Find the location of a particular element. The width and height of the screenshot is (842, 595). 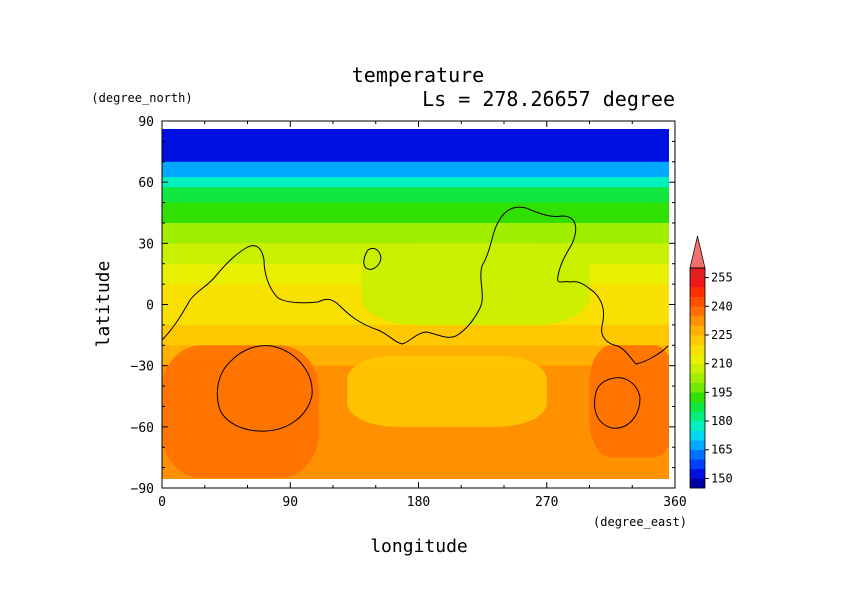

colorbar-tick-label: 150 is located at coordinates (722, 478).